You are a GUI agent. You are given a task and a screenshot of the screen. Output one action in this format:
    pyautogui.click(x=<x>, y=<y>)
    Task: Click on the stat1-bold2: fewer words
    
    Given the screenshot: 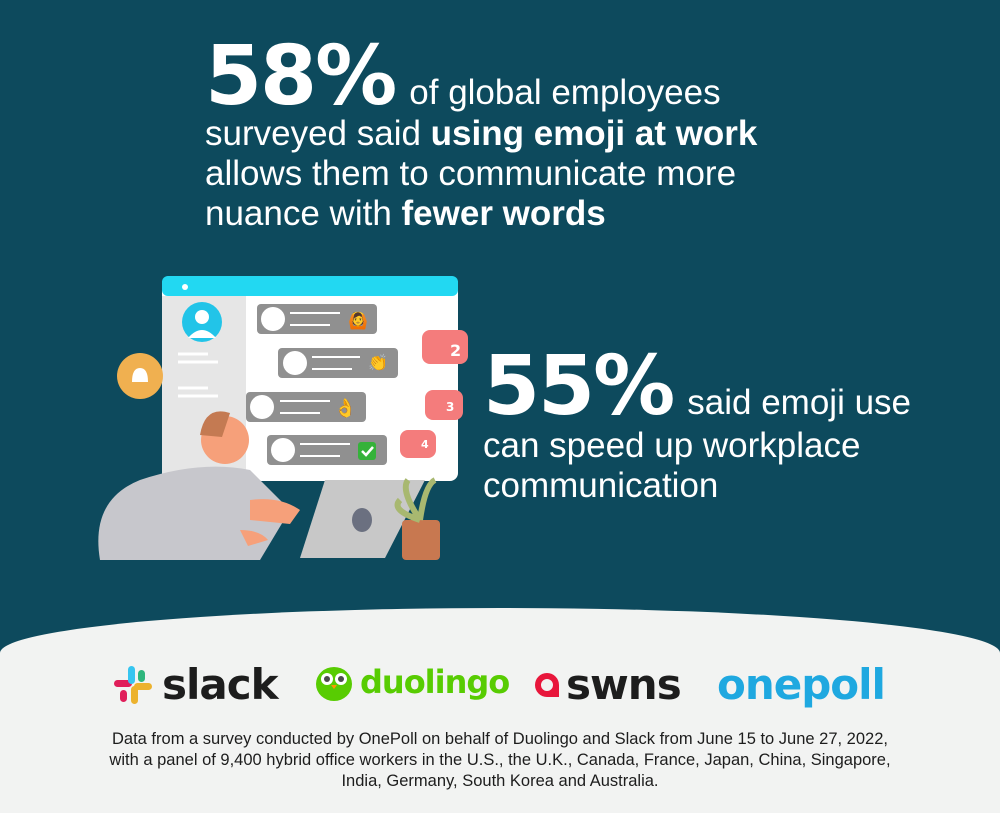 What is the action you would take?
    pyautogui.click(x=503, y=213)
    